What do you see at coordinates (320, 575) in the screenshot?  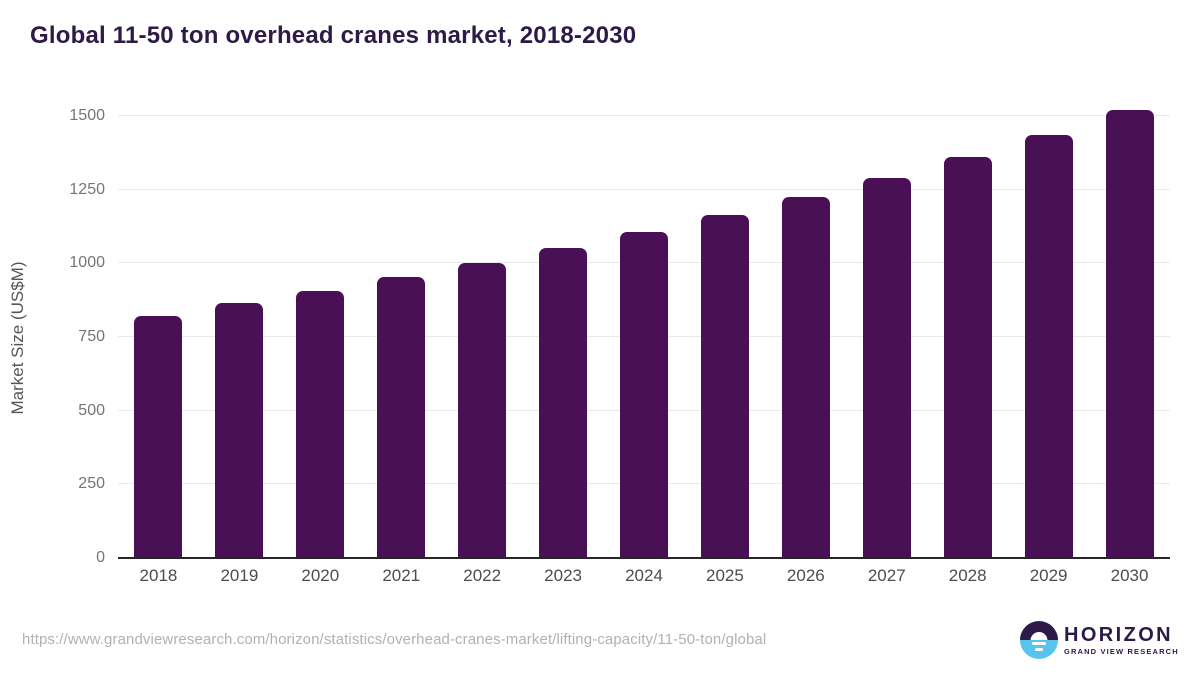 I see `x-tick-label: 2020` at bounding box center [320, 575].